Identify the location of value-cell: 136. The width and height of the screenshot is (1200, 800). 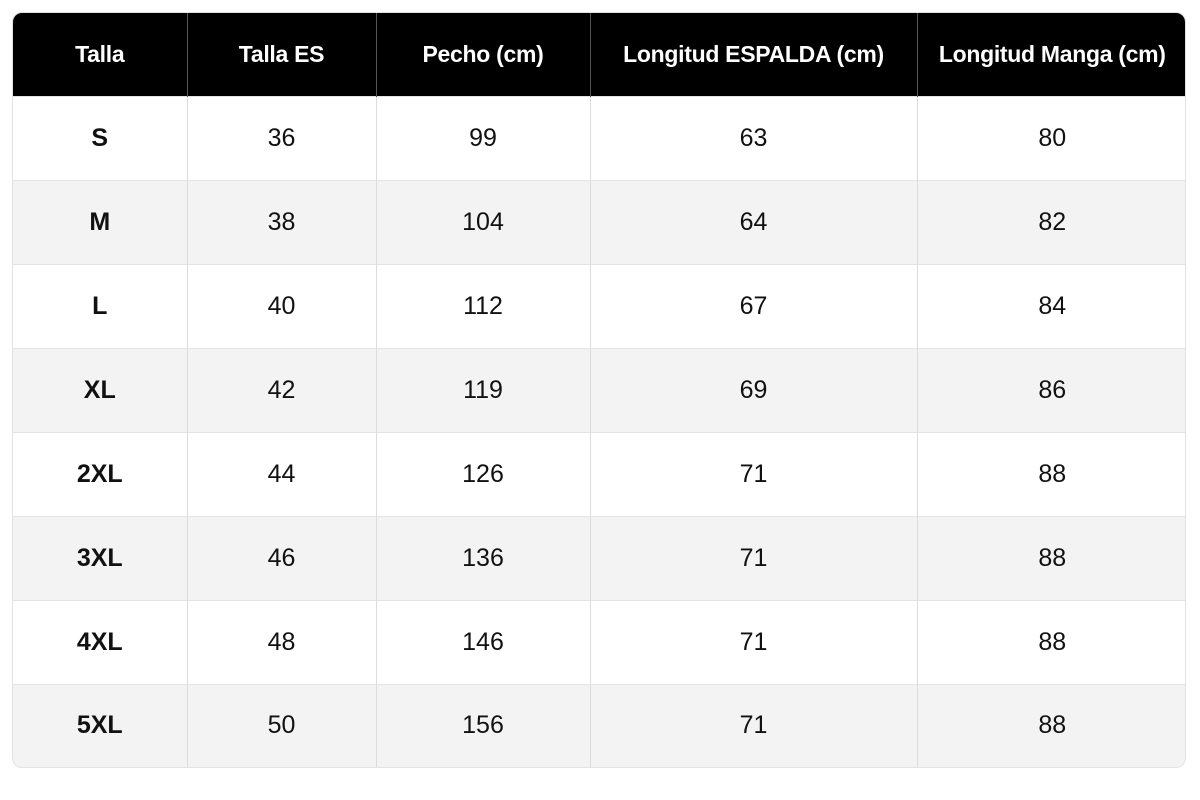
(482, 558).